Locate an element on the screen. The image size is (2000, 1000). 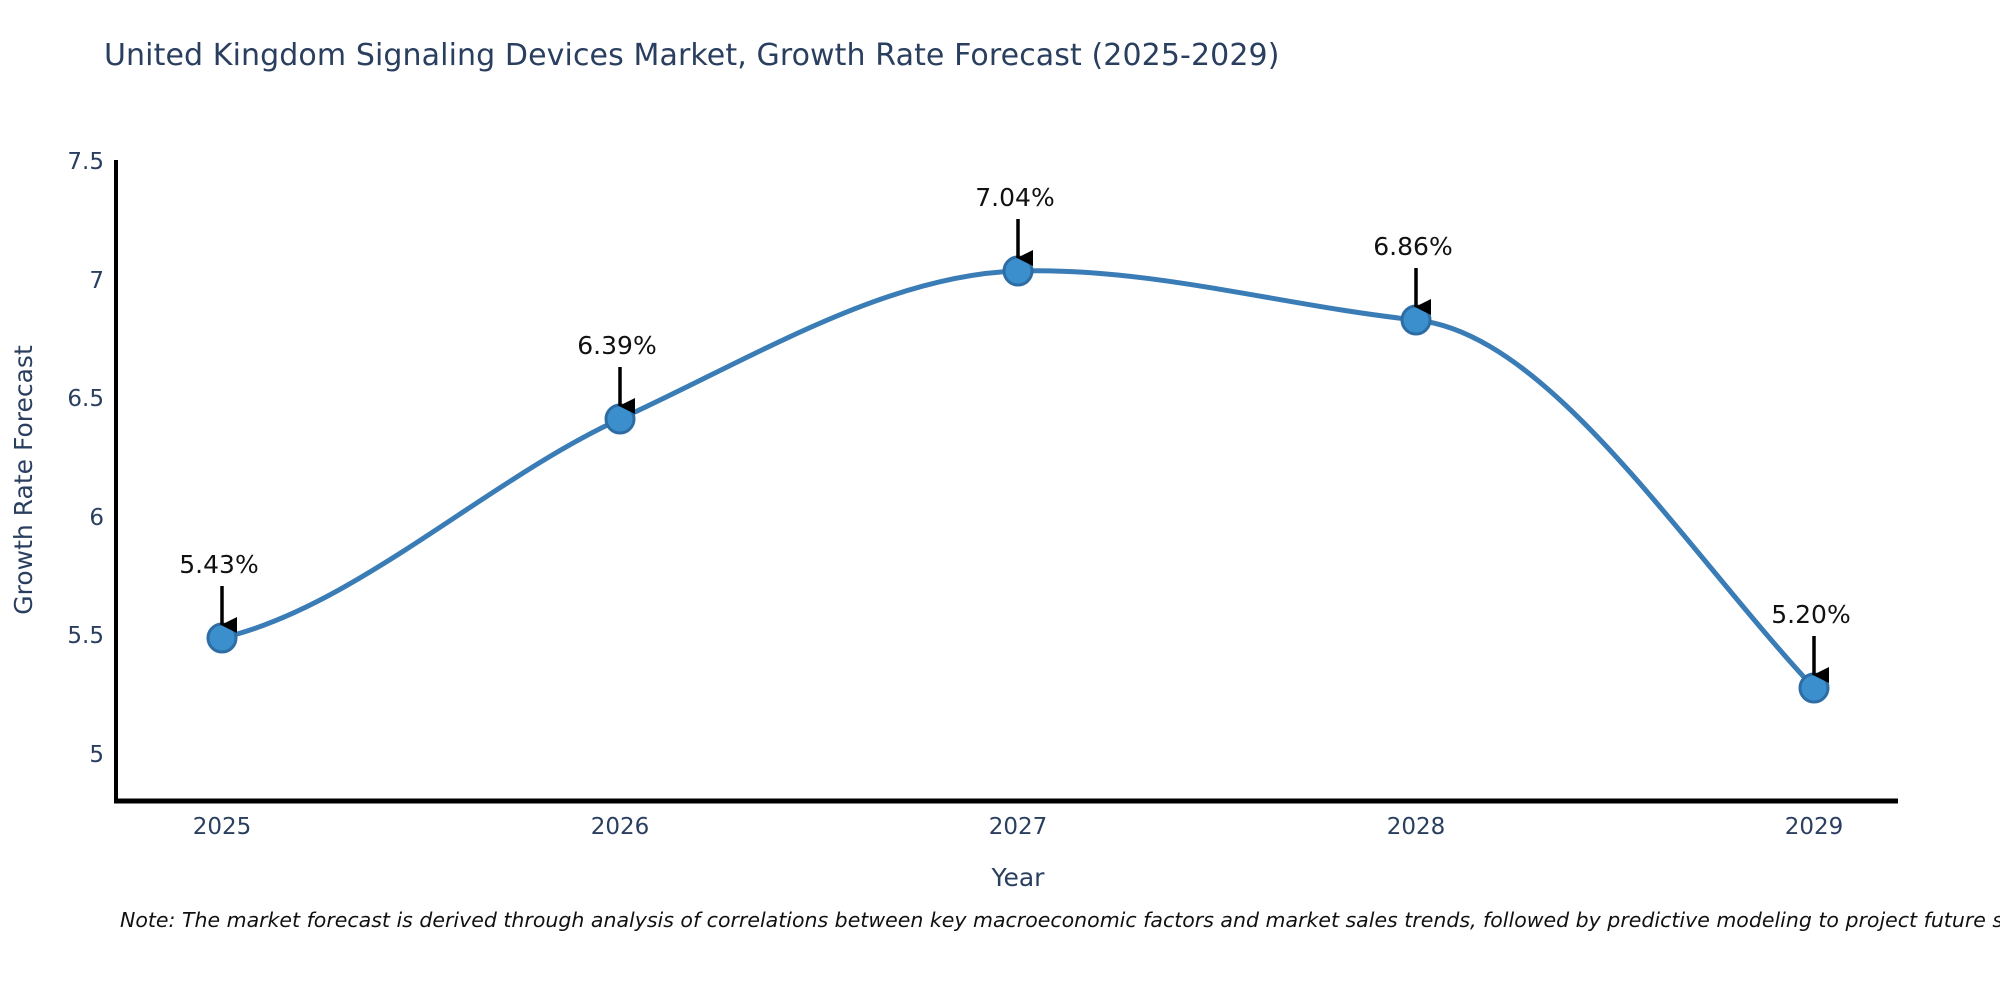
y-tick-label: 5.5 is located at coordinates (85, 636).